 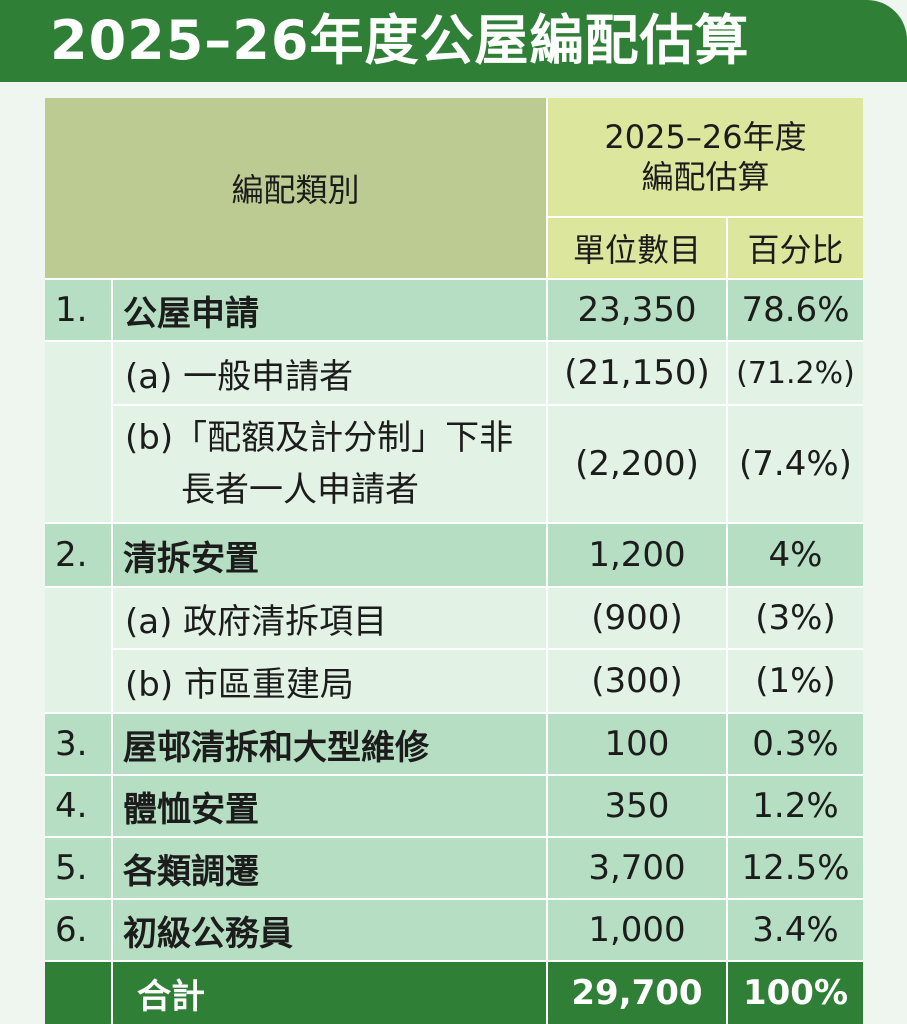 I want to click on row-units: 1,200, so click(x=637, y=555).